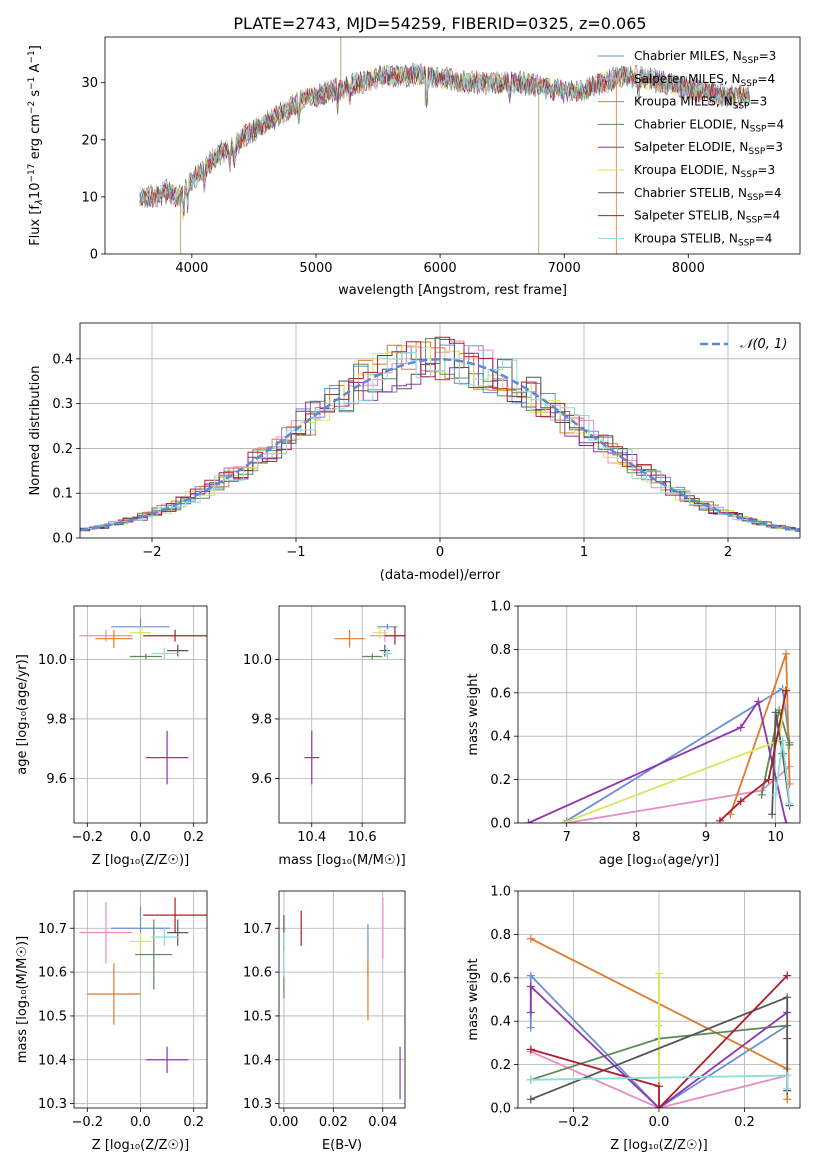  Describe the element at coordinates (62, 359) in the screenshot. I see `y-tick-label: 0.4` at that location.